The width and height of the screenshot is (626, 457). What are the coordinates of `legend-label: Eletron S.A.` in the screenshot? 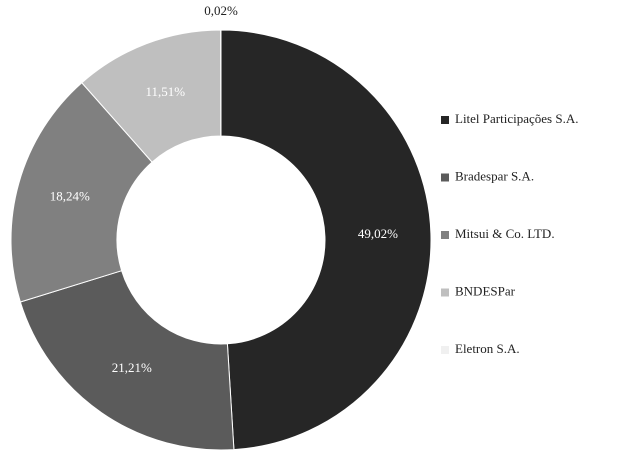 It's located at (487, 348).